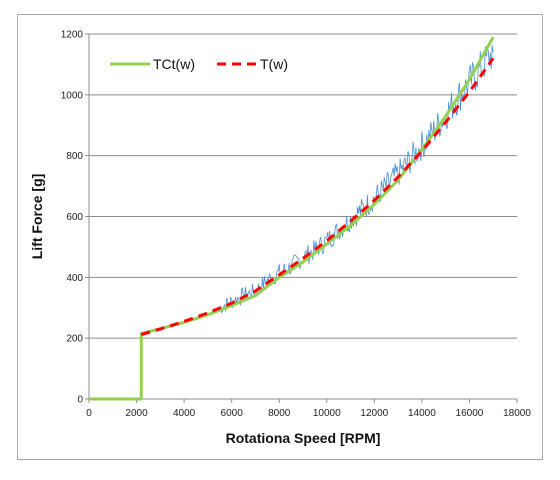 The image size is (560, 480). I want to click on y-axis-title: Lift Force [g], so click(37, 217).